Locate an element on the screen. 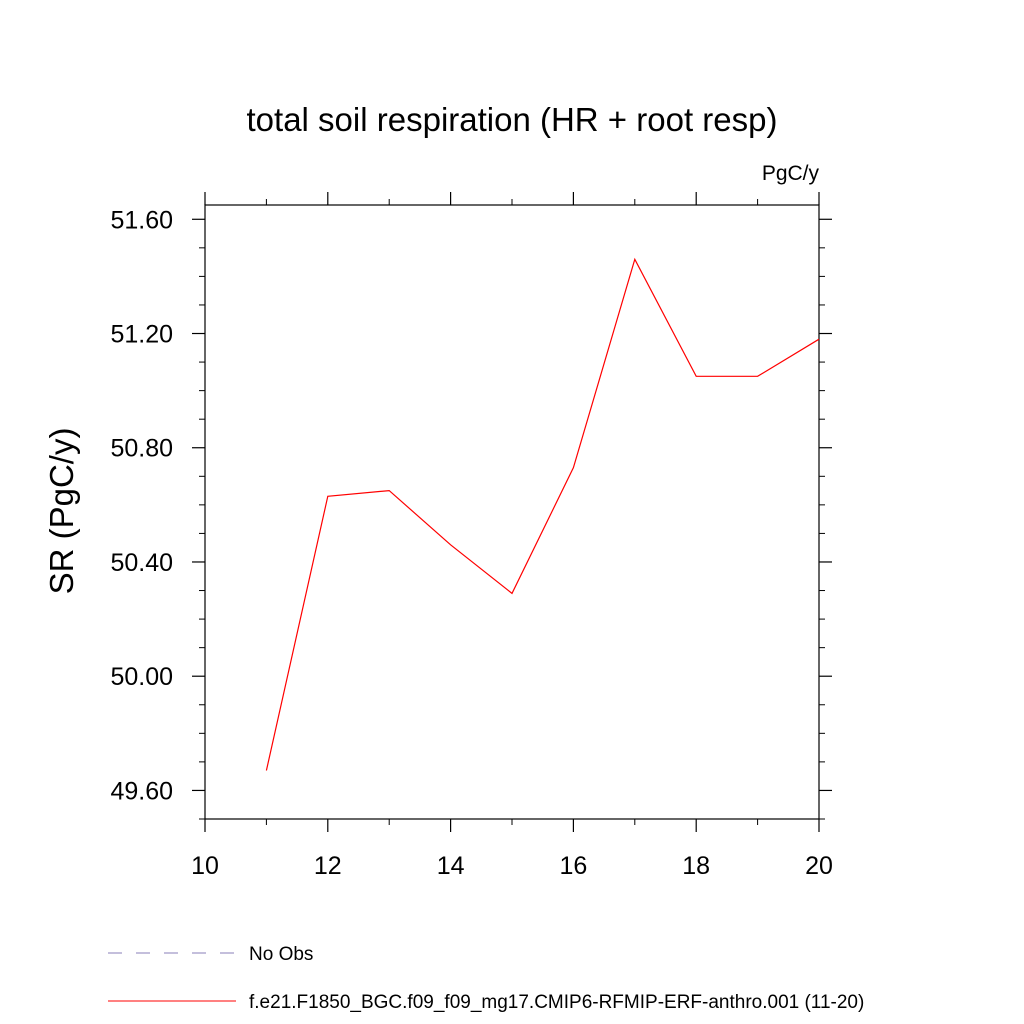 Image resolution: width=1024 pixels, height=1024 pixels. chart-title: total soil respiration (HR + root resp) is located at coordinates (512, 119).